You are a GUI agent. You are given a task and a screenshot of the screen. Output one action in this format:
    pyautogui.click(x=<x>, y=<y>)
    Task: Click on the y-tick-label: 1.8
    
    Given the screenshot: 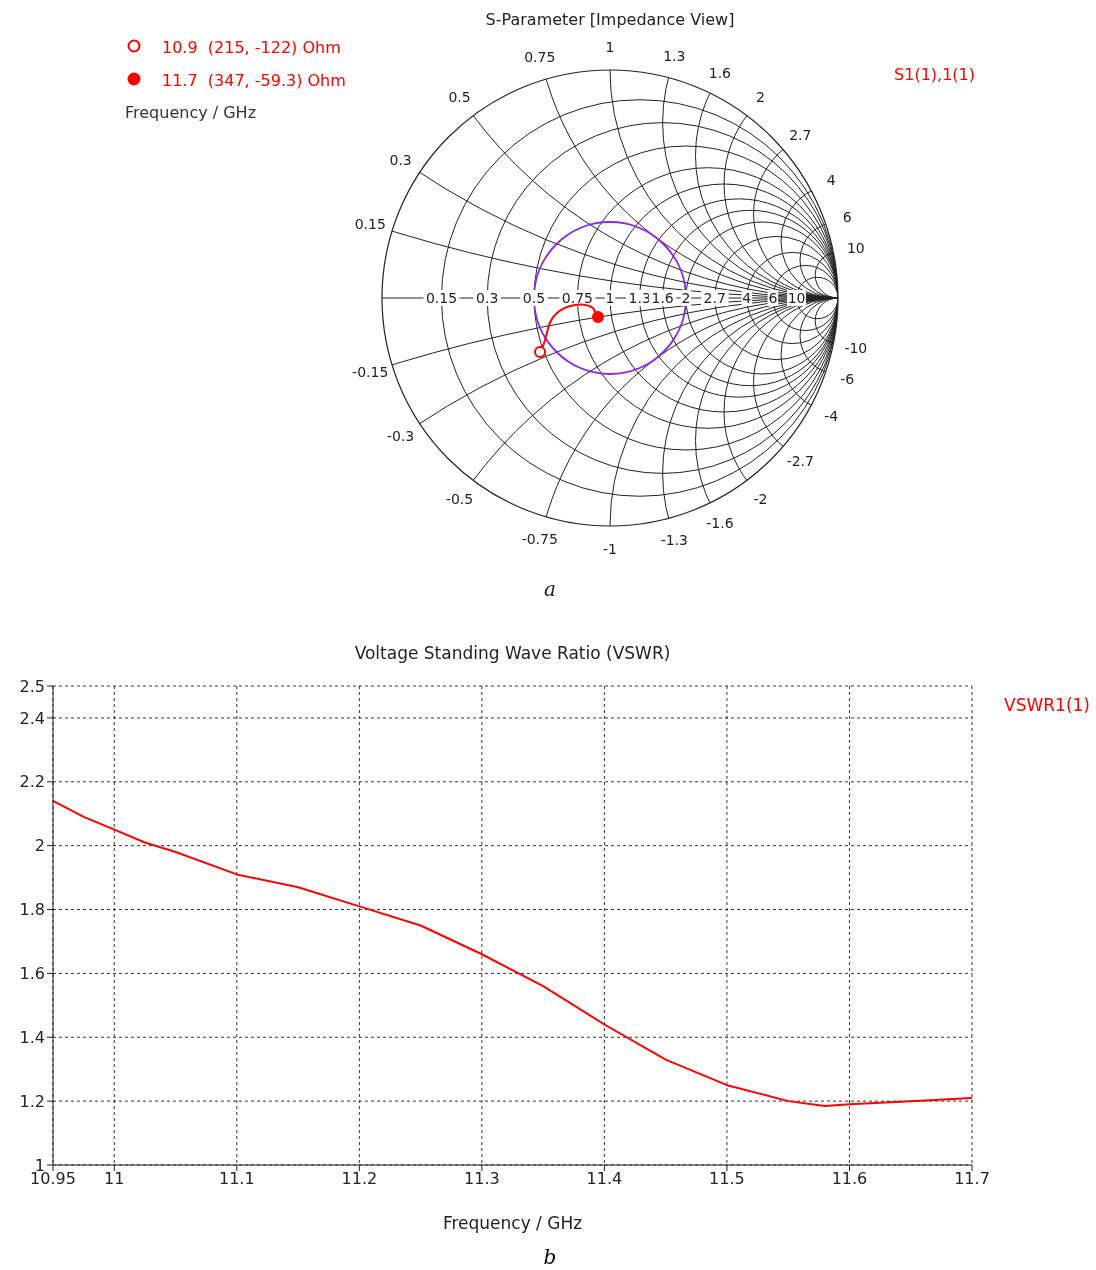 What is the action you would take?
    pyautogui.click(x=32, y=910)
    